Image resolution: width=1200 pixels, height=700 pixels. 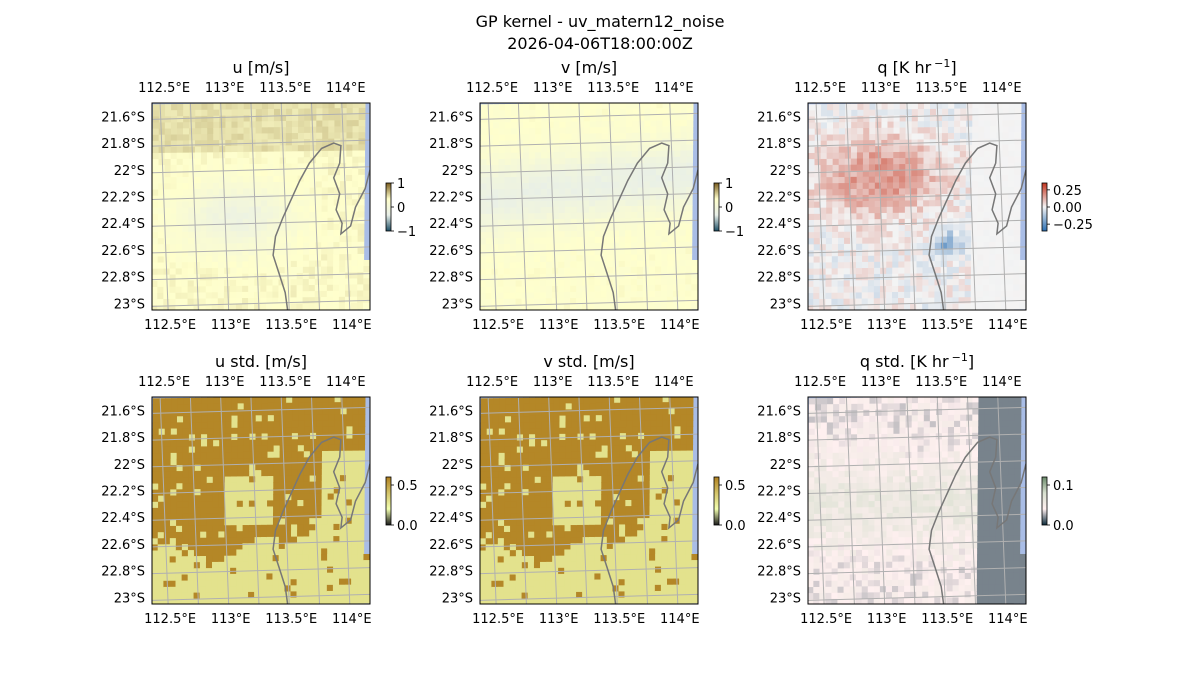 I want to click on map-frame, so click(x=589, y=206).